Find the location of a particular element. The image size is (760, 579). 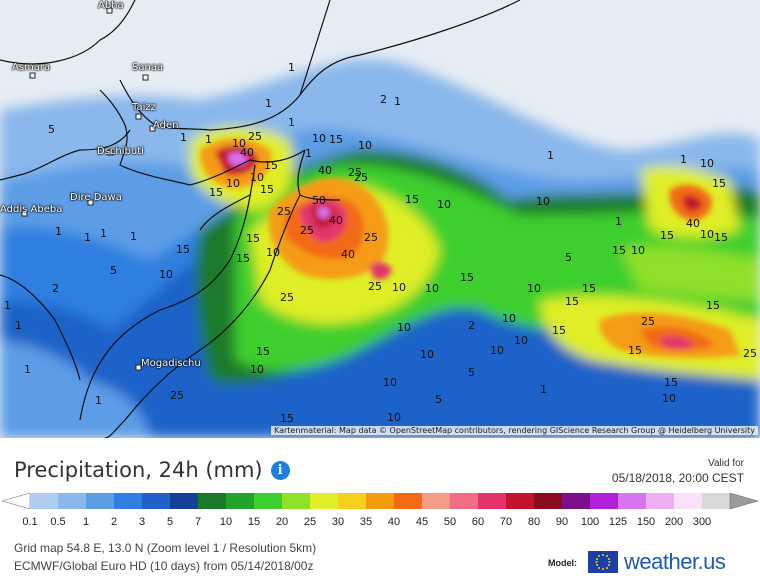

legend-tick-label: 125 is located at coordinates (618, 522).